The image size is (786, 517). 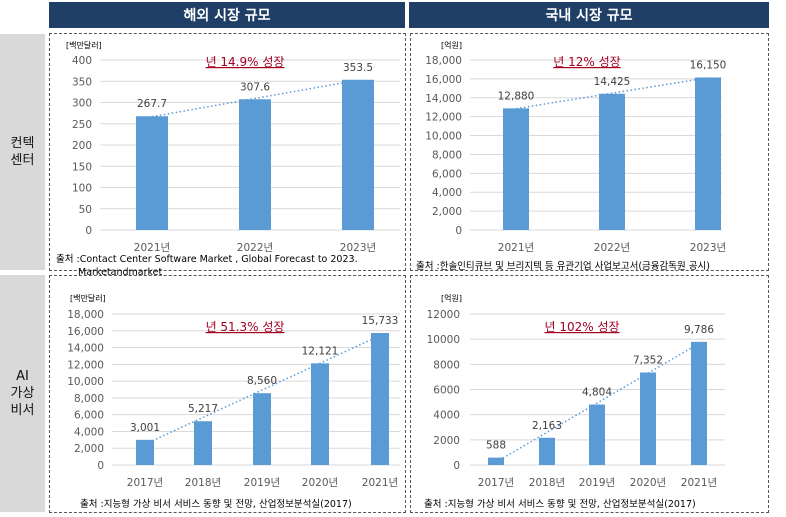 What do you see at coordinates (82, 61) in the screenshot?
I see `y-tick-label: 400` at bounding box center [82, 61].